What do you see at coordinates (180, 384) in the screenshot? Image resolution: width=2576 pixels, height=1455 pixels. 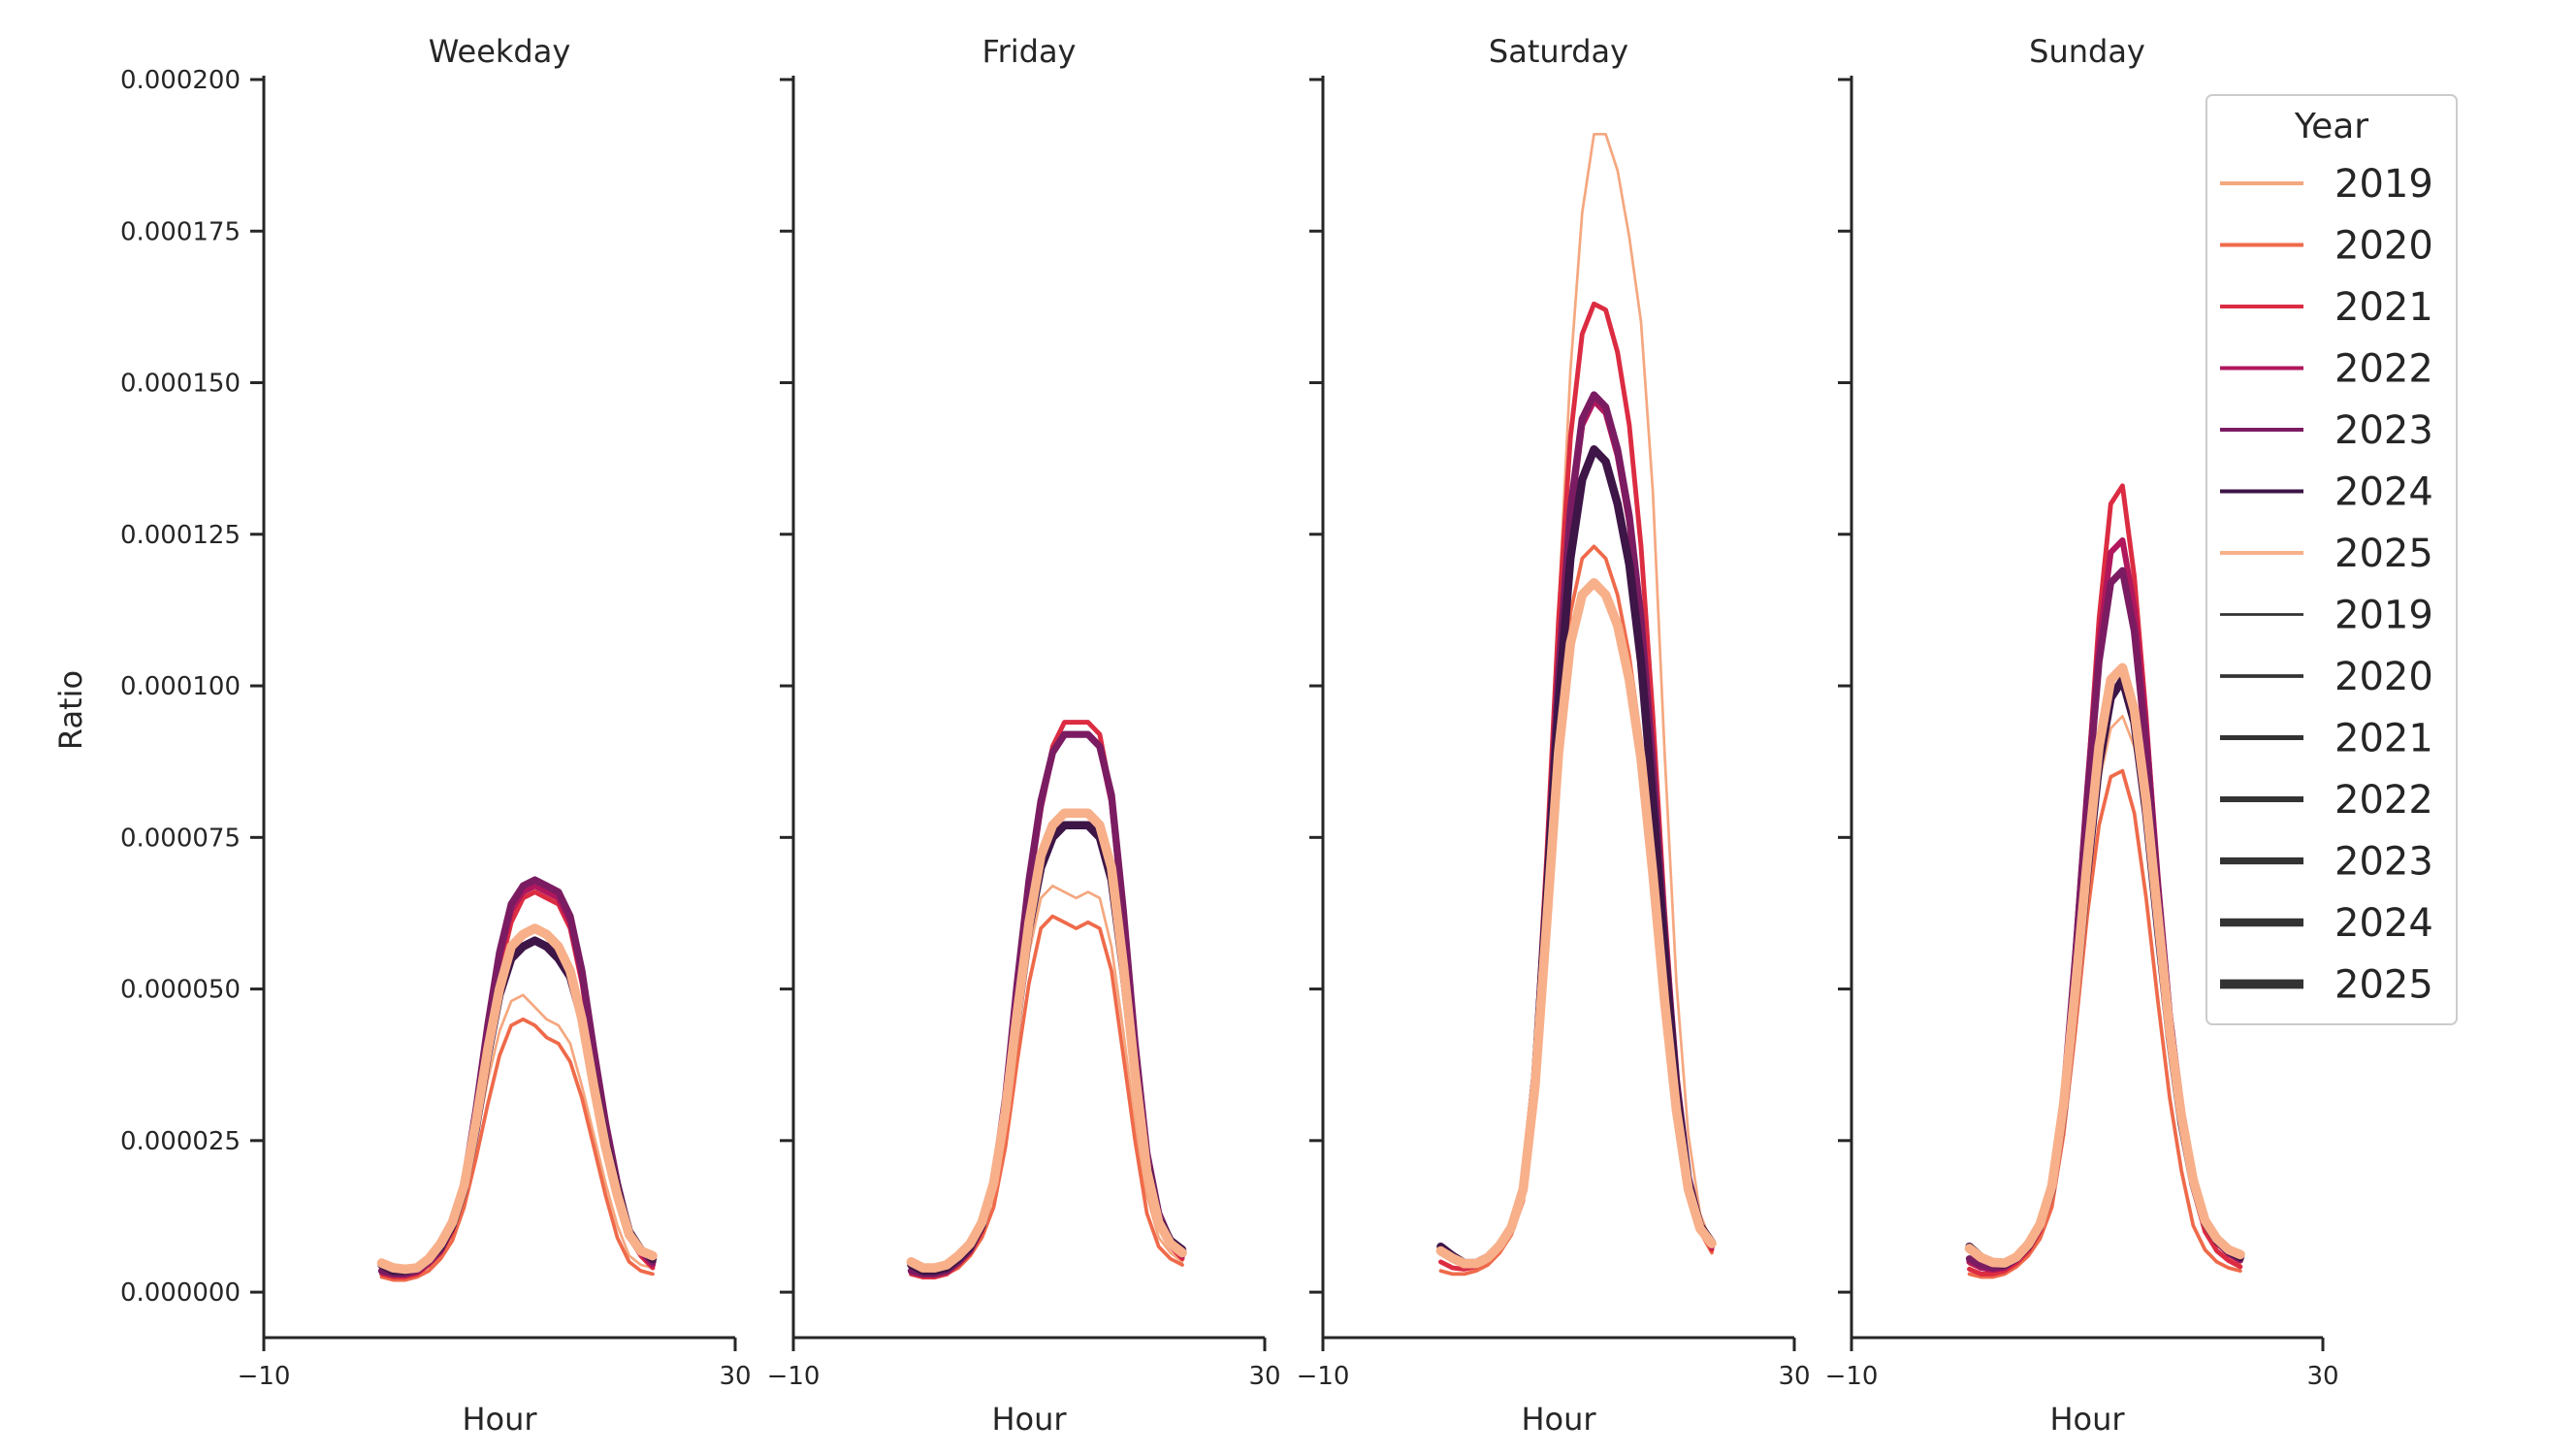 I see `y-tick-label: 0.000150` at bounding box center [180, 384].